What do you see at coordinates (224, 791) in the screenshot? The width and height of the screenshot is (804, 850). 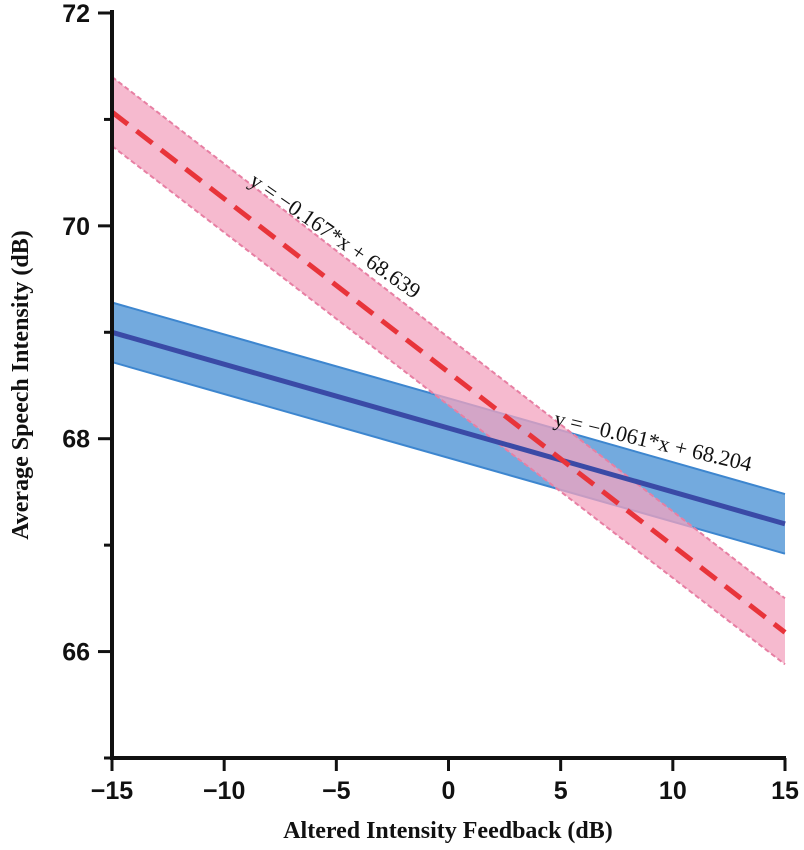 I see `x-tick-label: −10` at bounding box center [224, 791].